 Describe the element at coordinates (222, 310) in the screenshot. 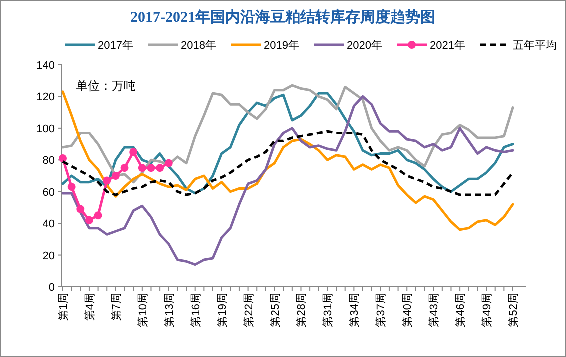

I see `x-tick-label: 第19周` at that location.